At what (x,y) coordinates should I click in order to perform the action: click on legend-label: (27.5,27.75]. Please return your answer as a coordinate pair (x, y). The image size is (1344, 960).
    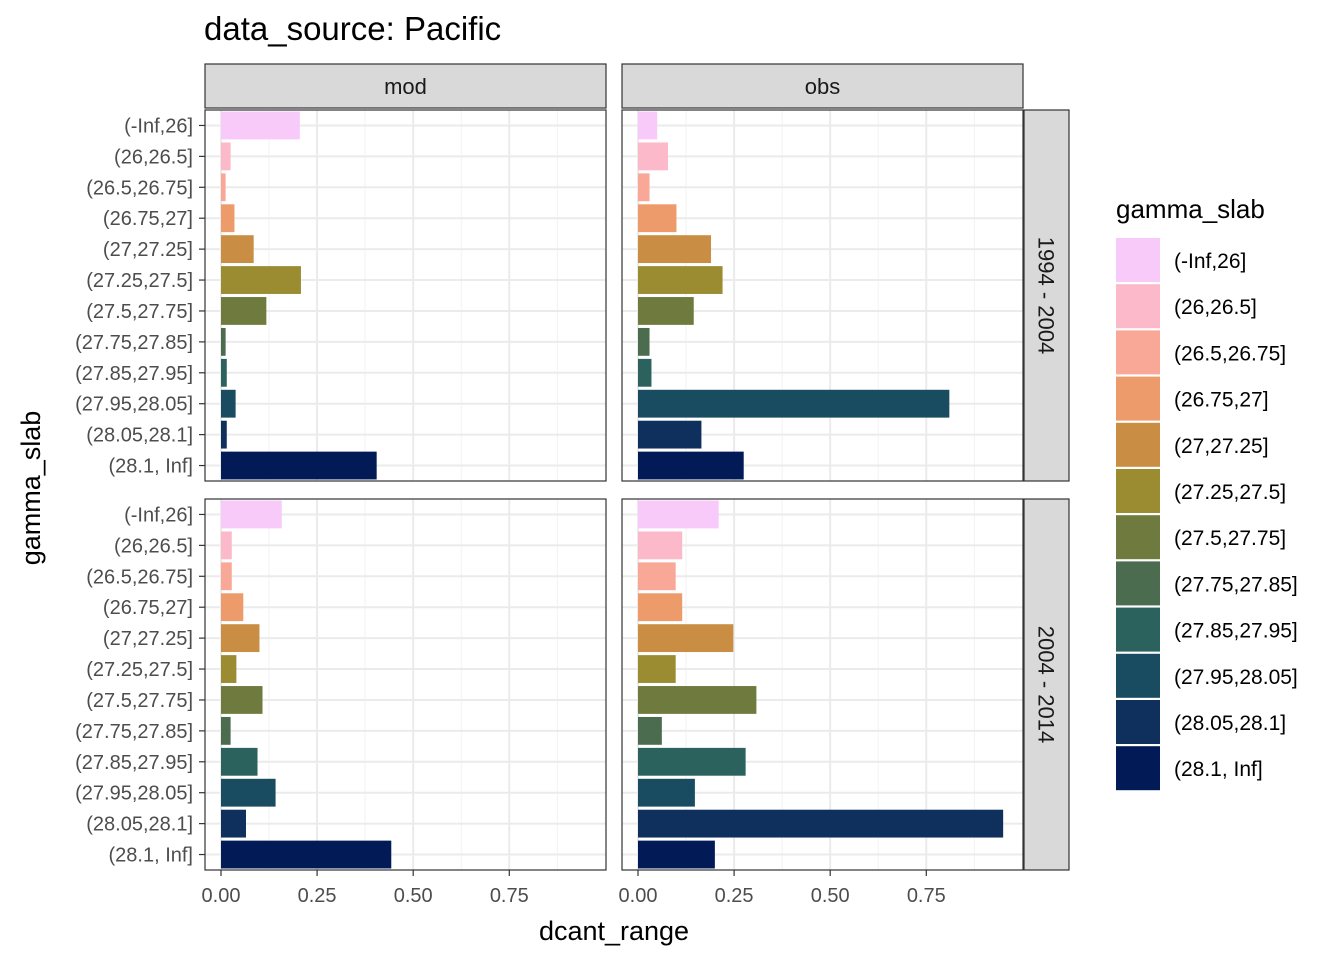
    Looking at the image, I should click on (1230, 538).